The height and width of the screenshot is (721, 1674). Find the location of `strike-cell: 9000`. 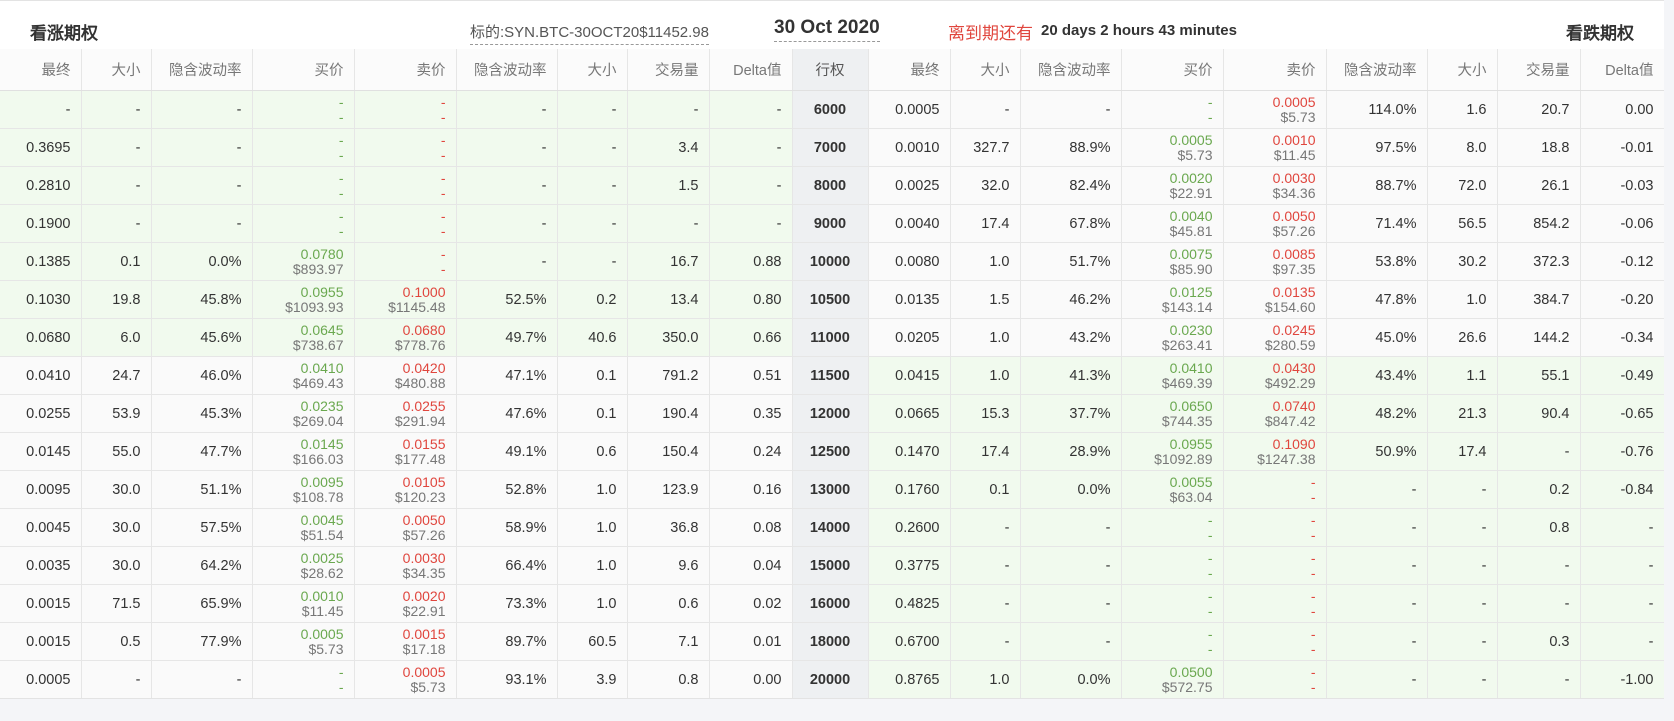

strike-cell: 9000 is located at coordinates (830, 223).